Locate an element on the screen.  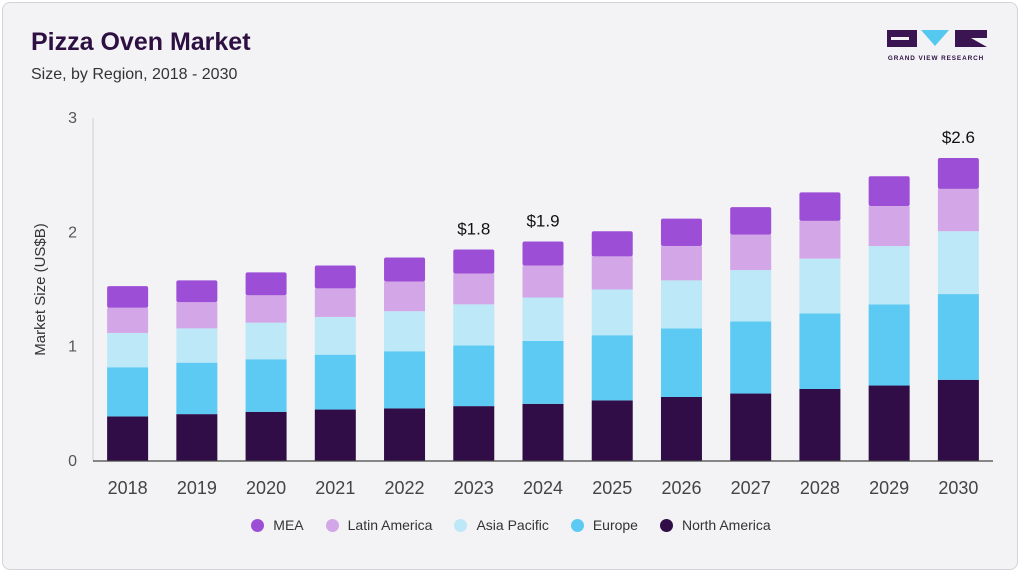
x-tick-label: 2019 is located at coordinates (197, 488).